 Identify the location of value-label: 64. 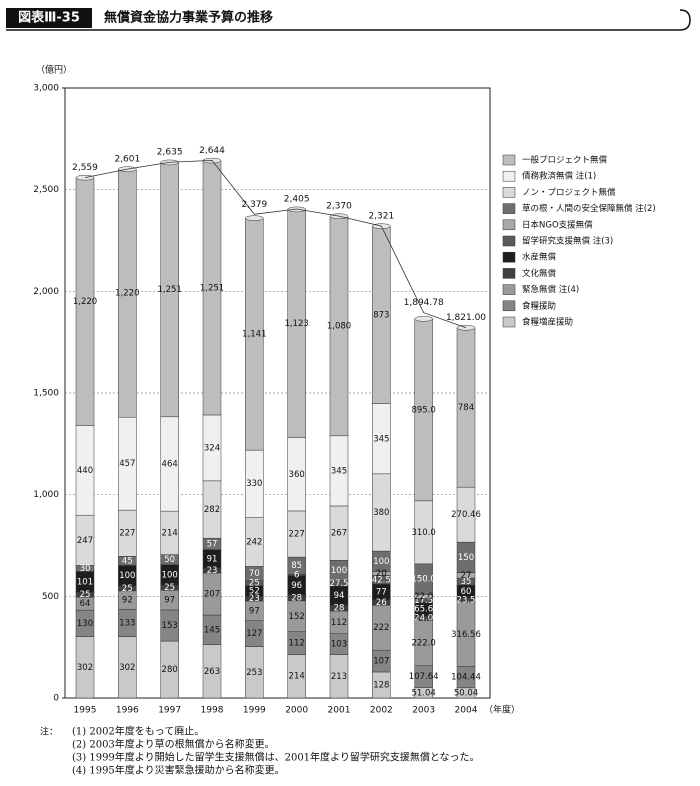
(85, 604).